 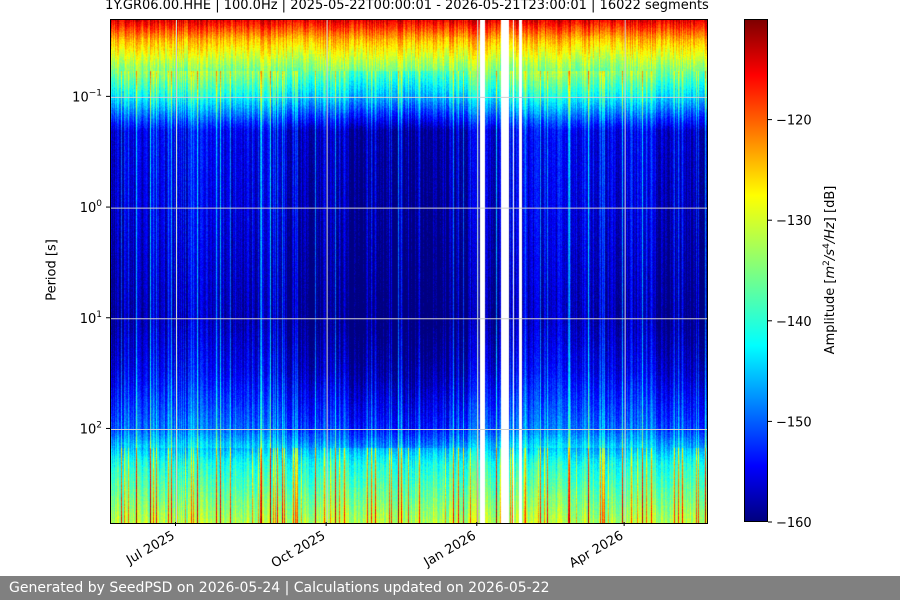 What do you see at coordinates (596, 549) in the screenshot?
I see `x-tick-label: Apr 2026` at bounding box center [596, 549].